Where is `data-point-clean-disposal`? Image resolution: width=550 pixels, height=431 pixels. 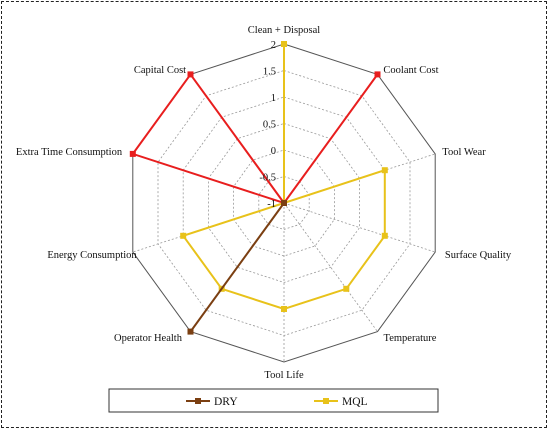 data-point-clean-disposal is located at coordinates (284, 44).